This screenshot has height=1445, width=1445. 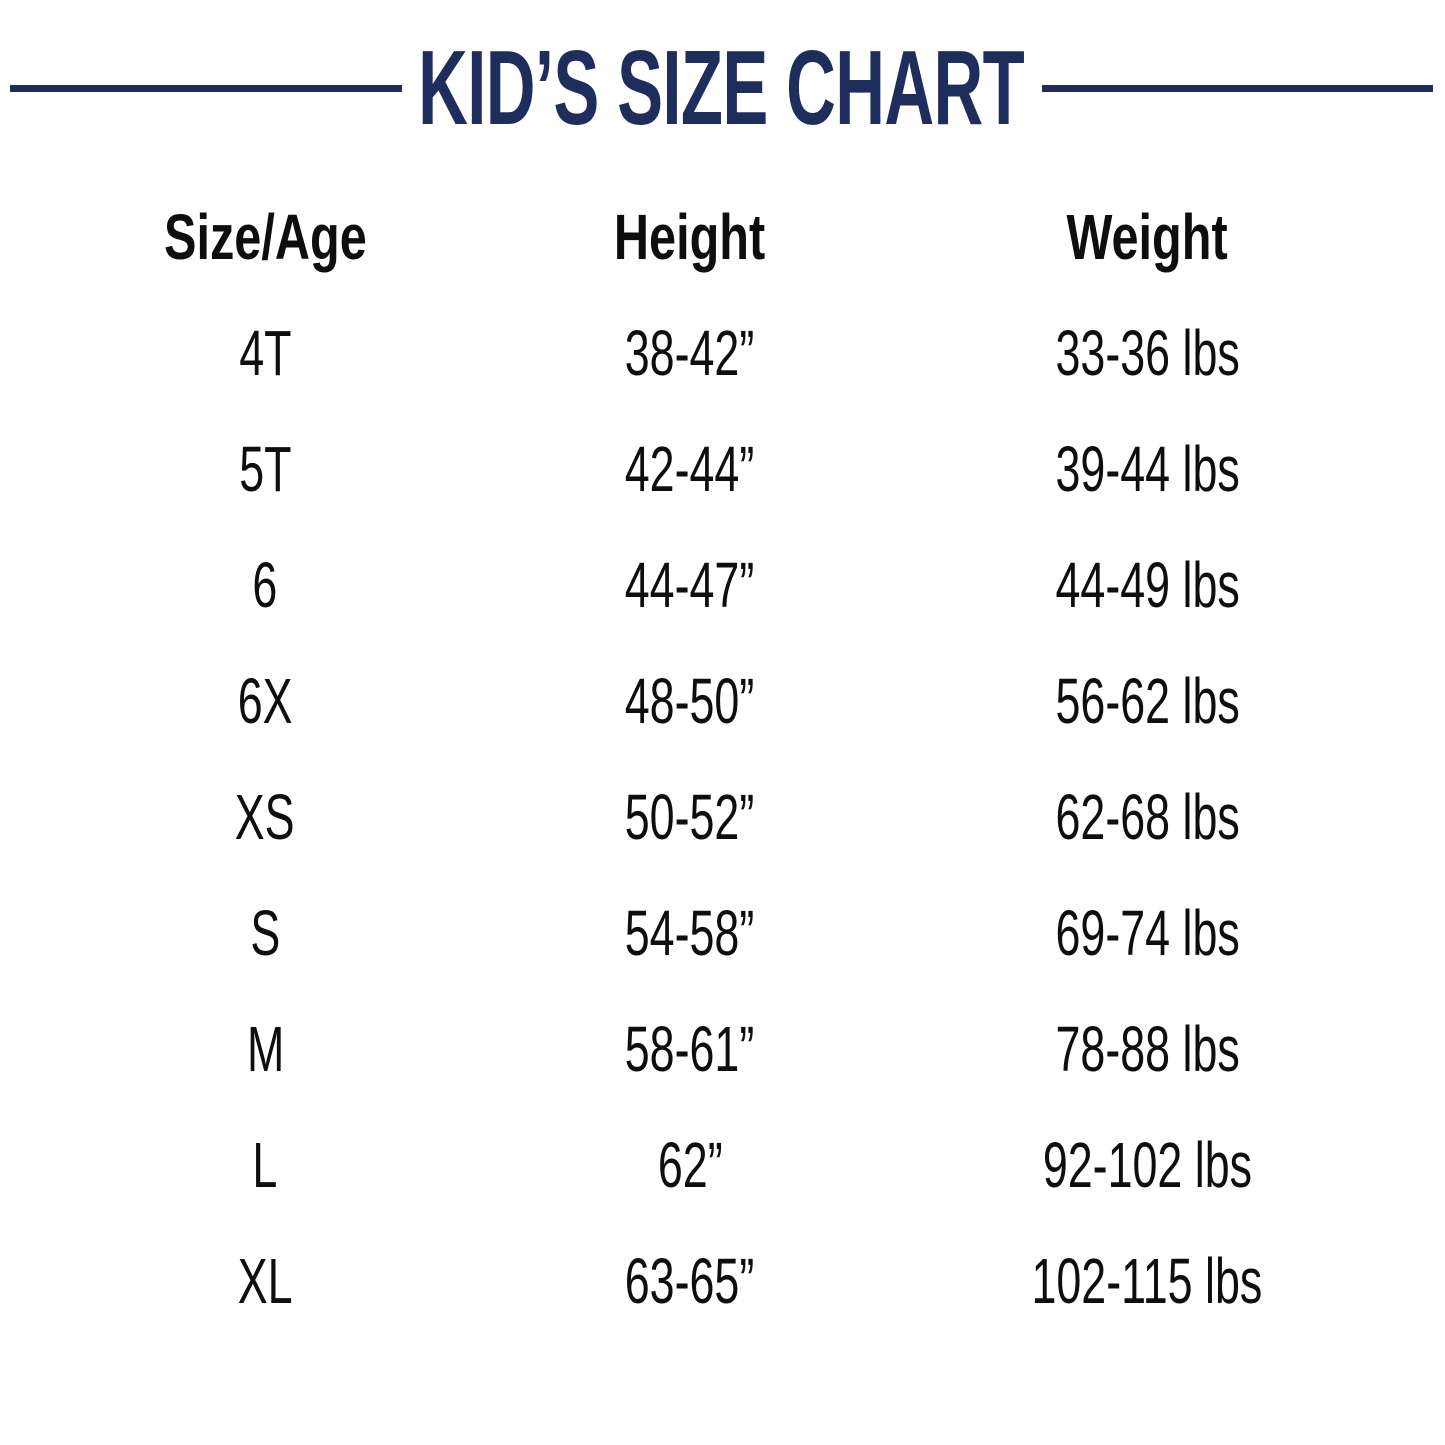 I want to click on height-value: 58-61”, so click(x=690, y=1049).